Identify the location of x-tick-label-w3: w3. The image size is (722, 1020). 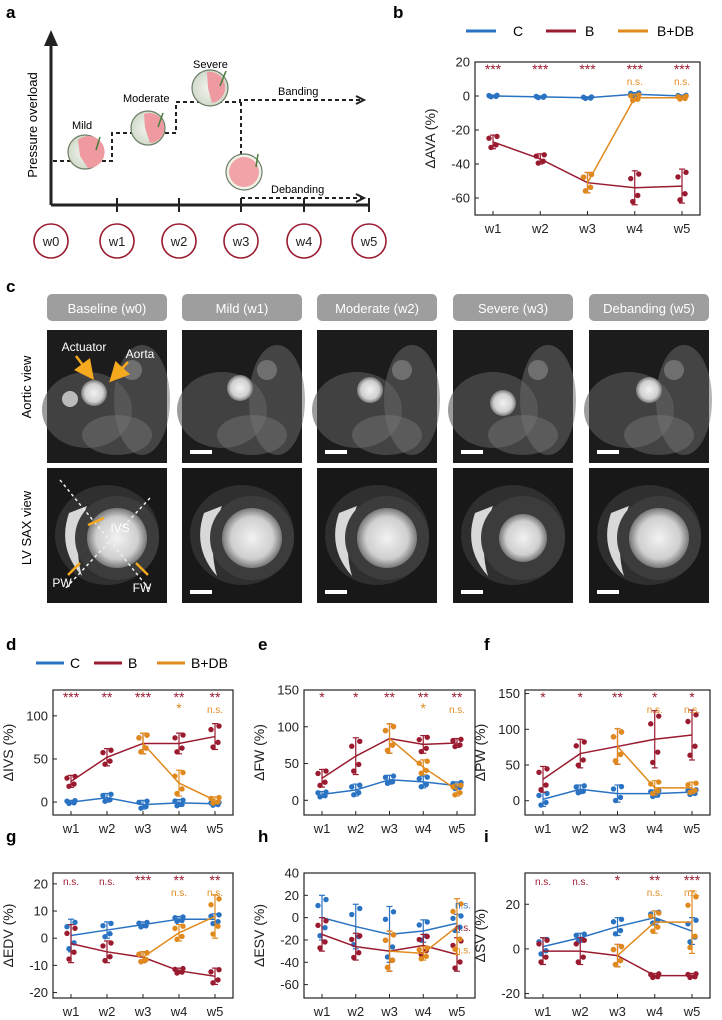
(617, 828).